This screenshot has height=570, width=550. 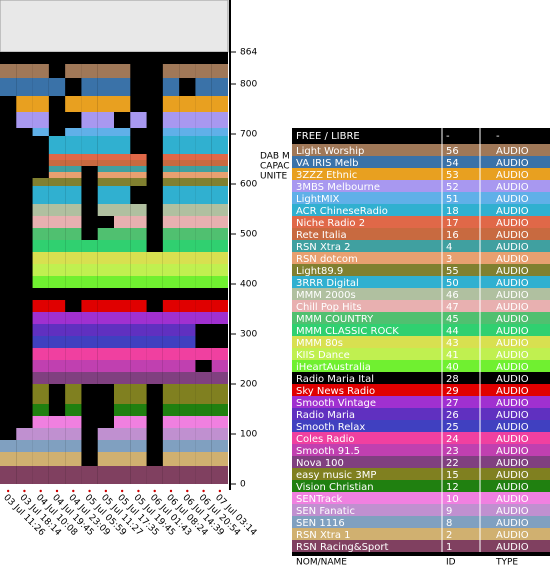 What do you see at coordinates (248, 135) in the screenshot?
I see `y-tick-label: 700` at bounding box center [248, 135].